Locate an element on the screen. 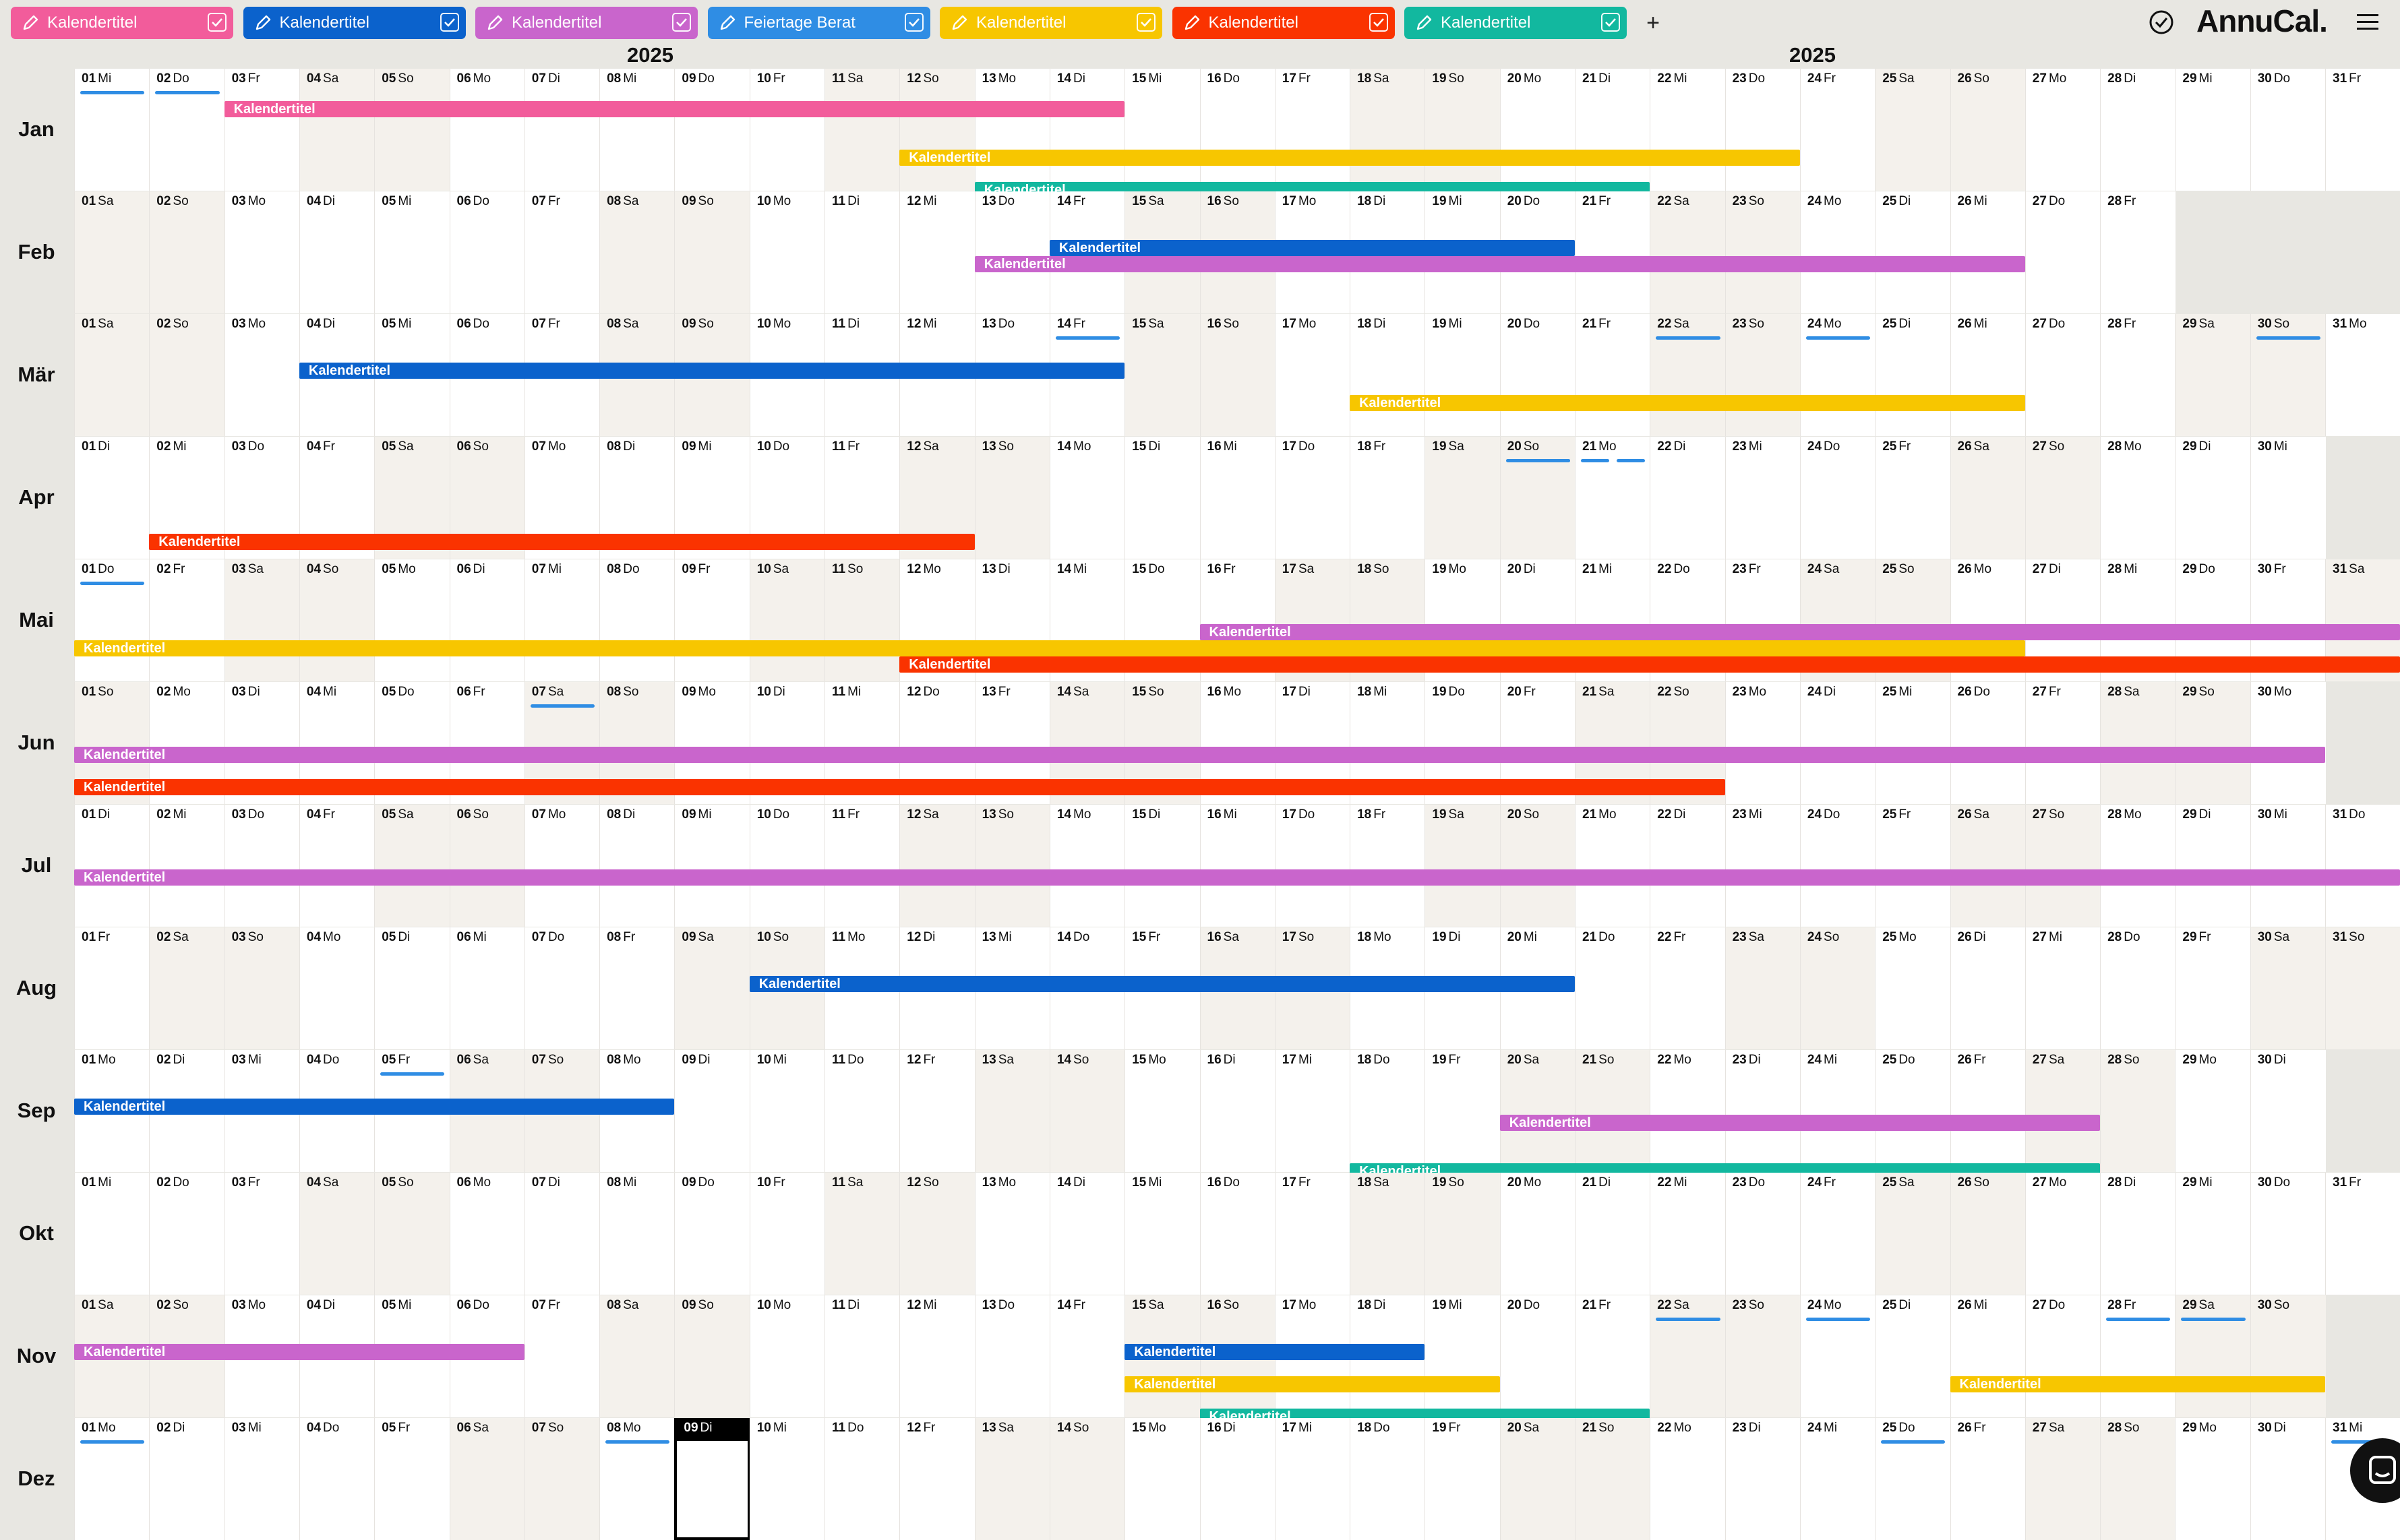  hamburger-menu-icon is located at coordinates (2368, 23).